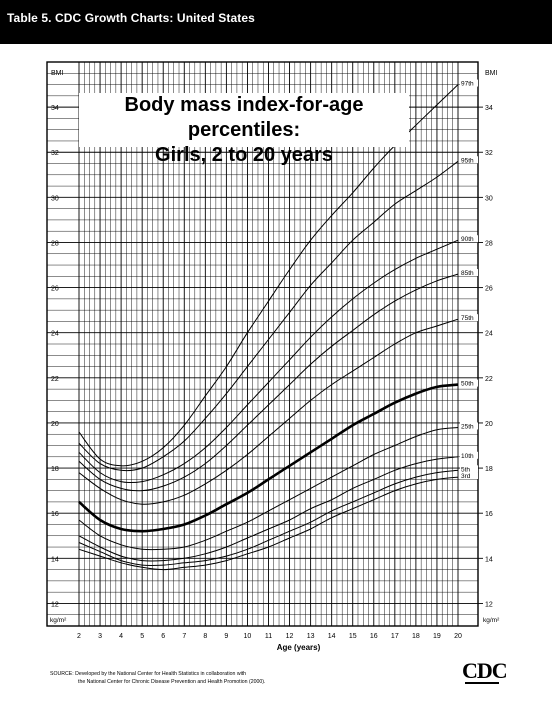  I want to click on y-tick-label-right: 18, so click(489, 469).